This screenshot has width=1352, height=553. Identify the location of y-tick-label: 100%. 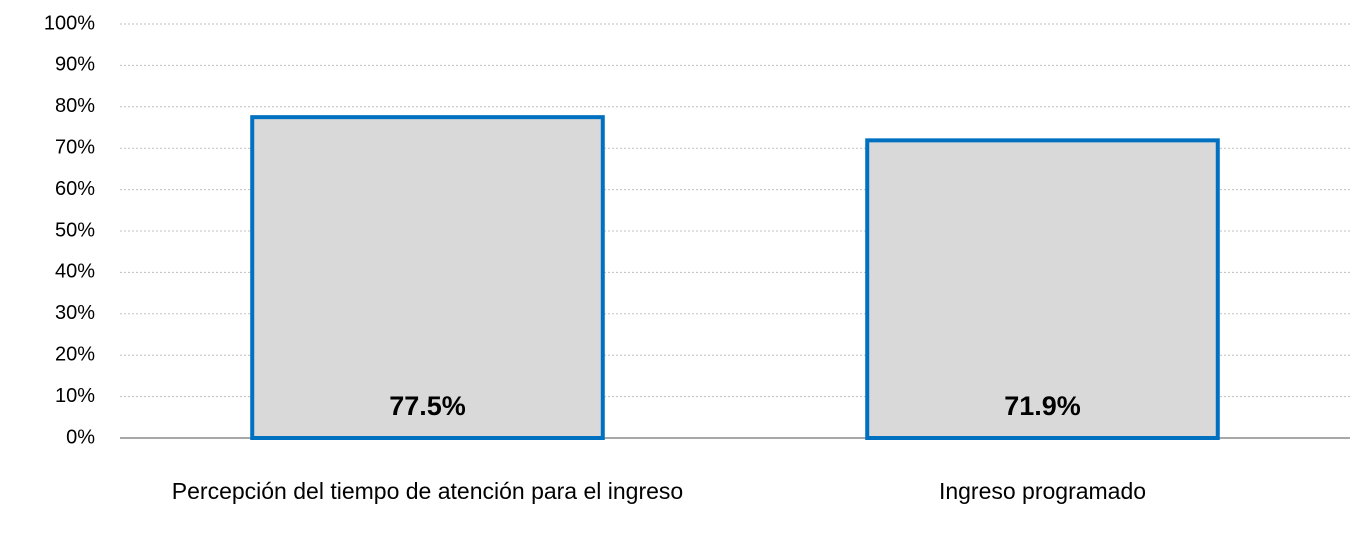
(69, 23).